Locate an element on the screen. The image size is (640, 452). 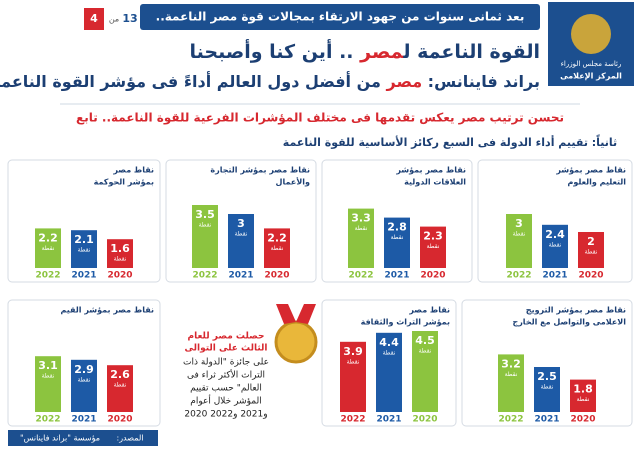
chart-title: العلاقات الدولية is located at coordinates (435, 182).